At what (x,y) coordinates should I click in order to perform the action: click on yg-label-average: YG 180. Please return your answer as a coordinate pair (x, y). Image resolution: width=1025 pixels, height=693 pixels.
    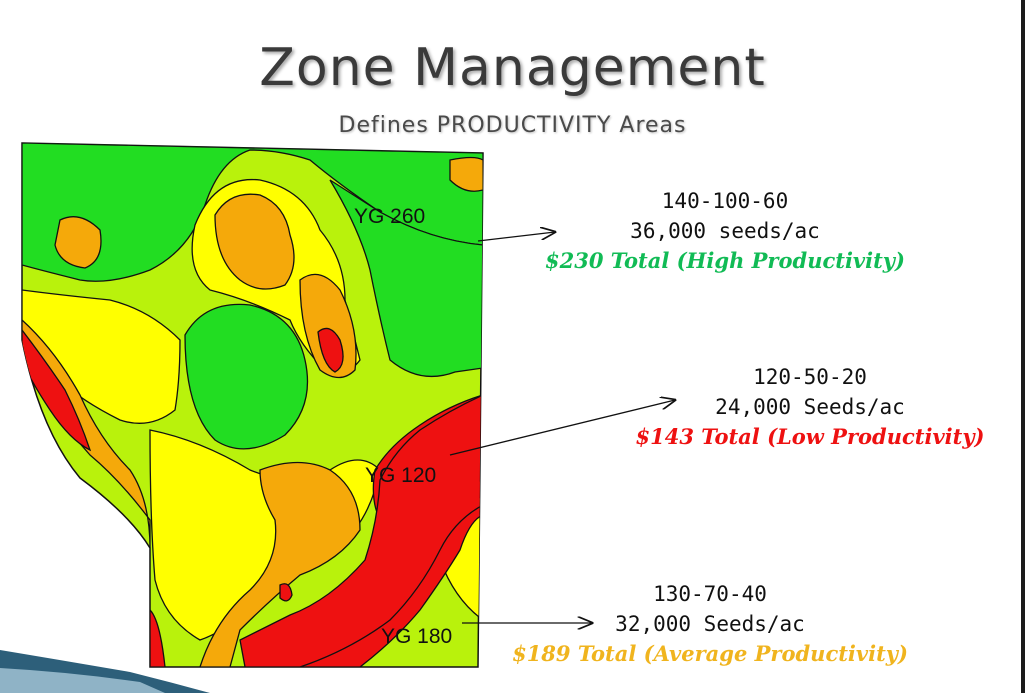
    Looking at the image, I should click on (417, 636).